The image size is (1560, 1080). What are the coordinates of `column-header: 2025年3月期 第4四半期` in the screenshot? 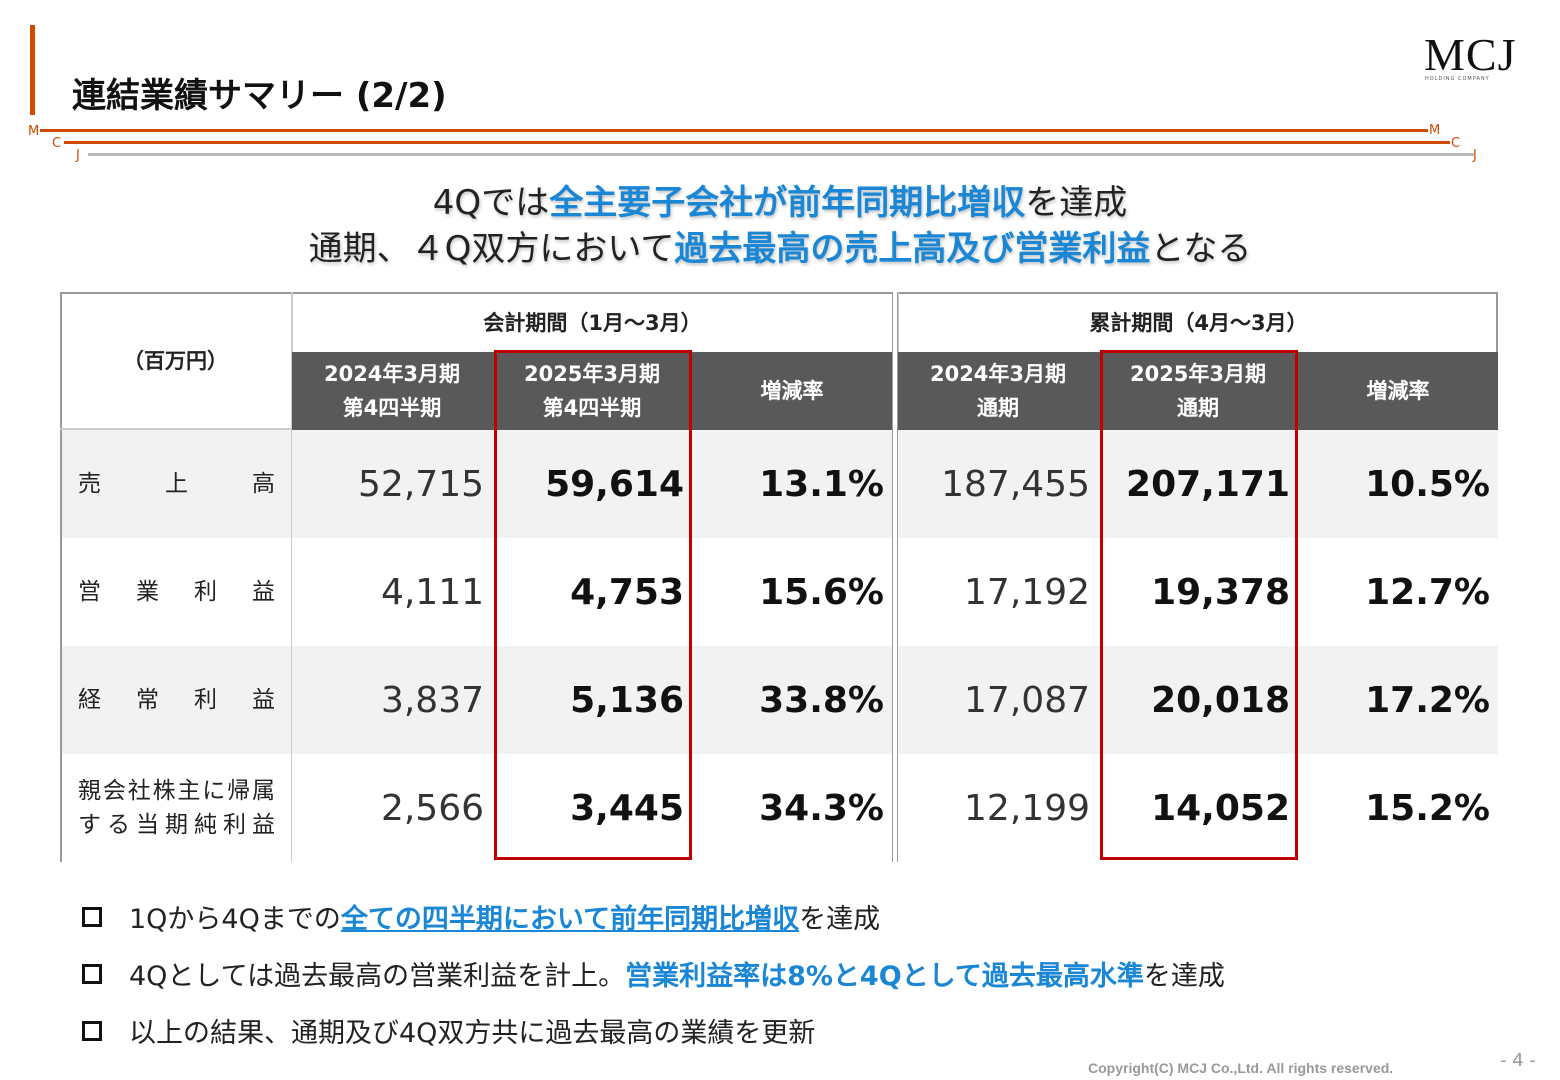 It's located at (592, 391).